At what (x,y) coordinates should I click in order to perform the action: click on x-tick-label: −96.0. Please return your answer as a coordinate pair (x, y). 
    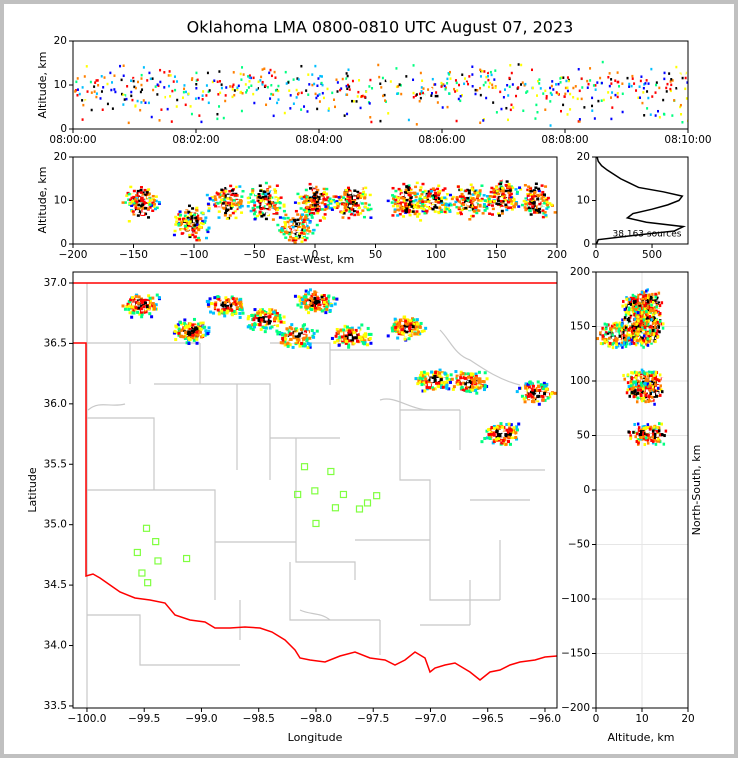
    Looking at the image, I should click on (545, 719).